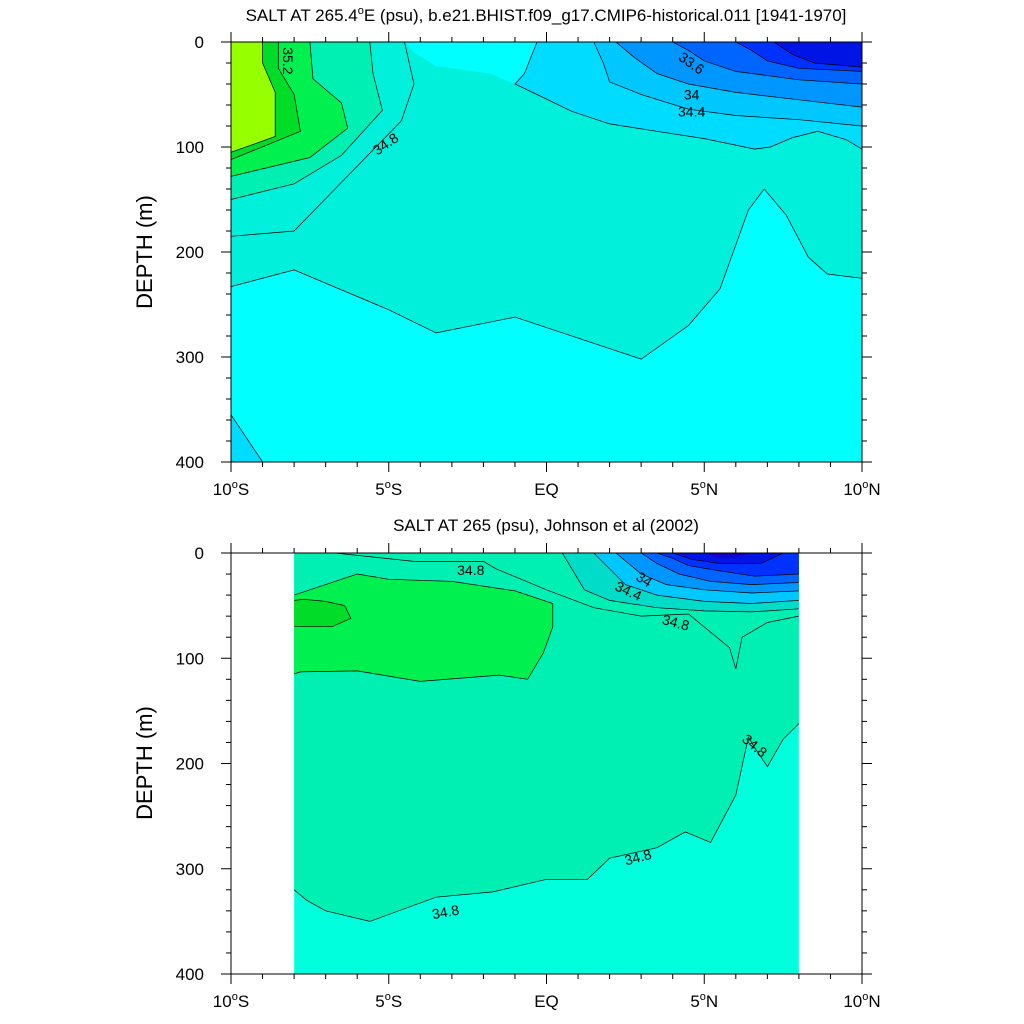 This screenshot has width=1024, height=1024. I want to click on contour-label: 35.2, so click(288, 60).